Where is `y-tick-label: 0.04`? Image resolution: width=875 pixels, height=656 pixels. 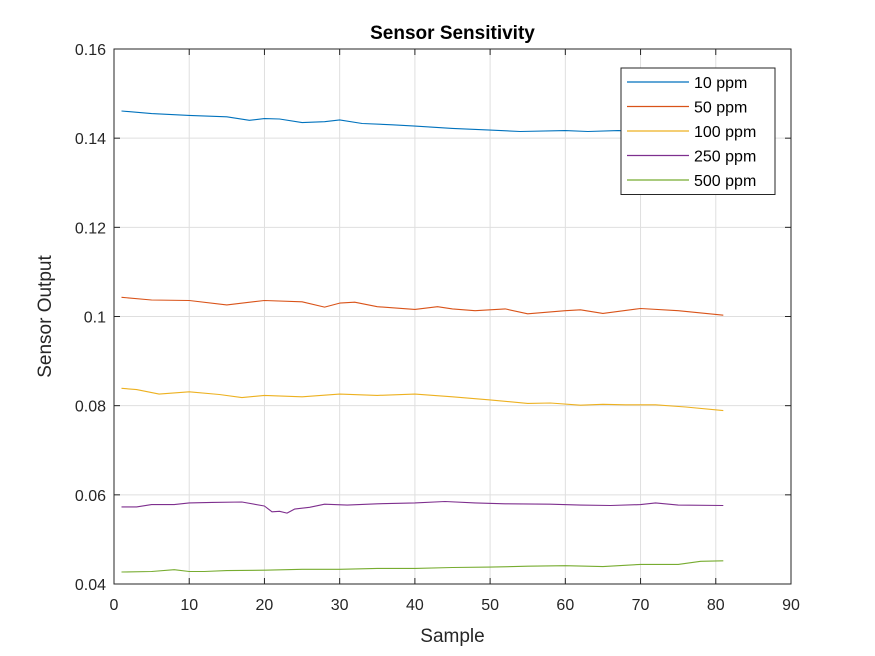
y-tick-label: 0.04 is located at coordinates (90, 585).